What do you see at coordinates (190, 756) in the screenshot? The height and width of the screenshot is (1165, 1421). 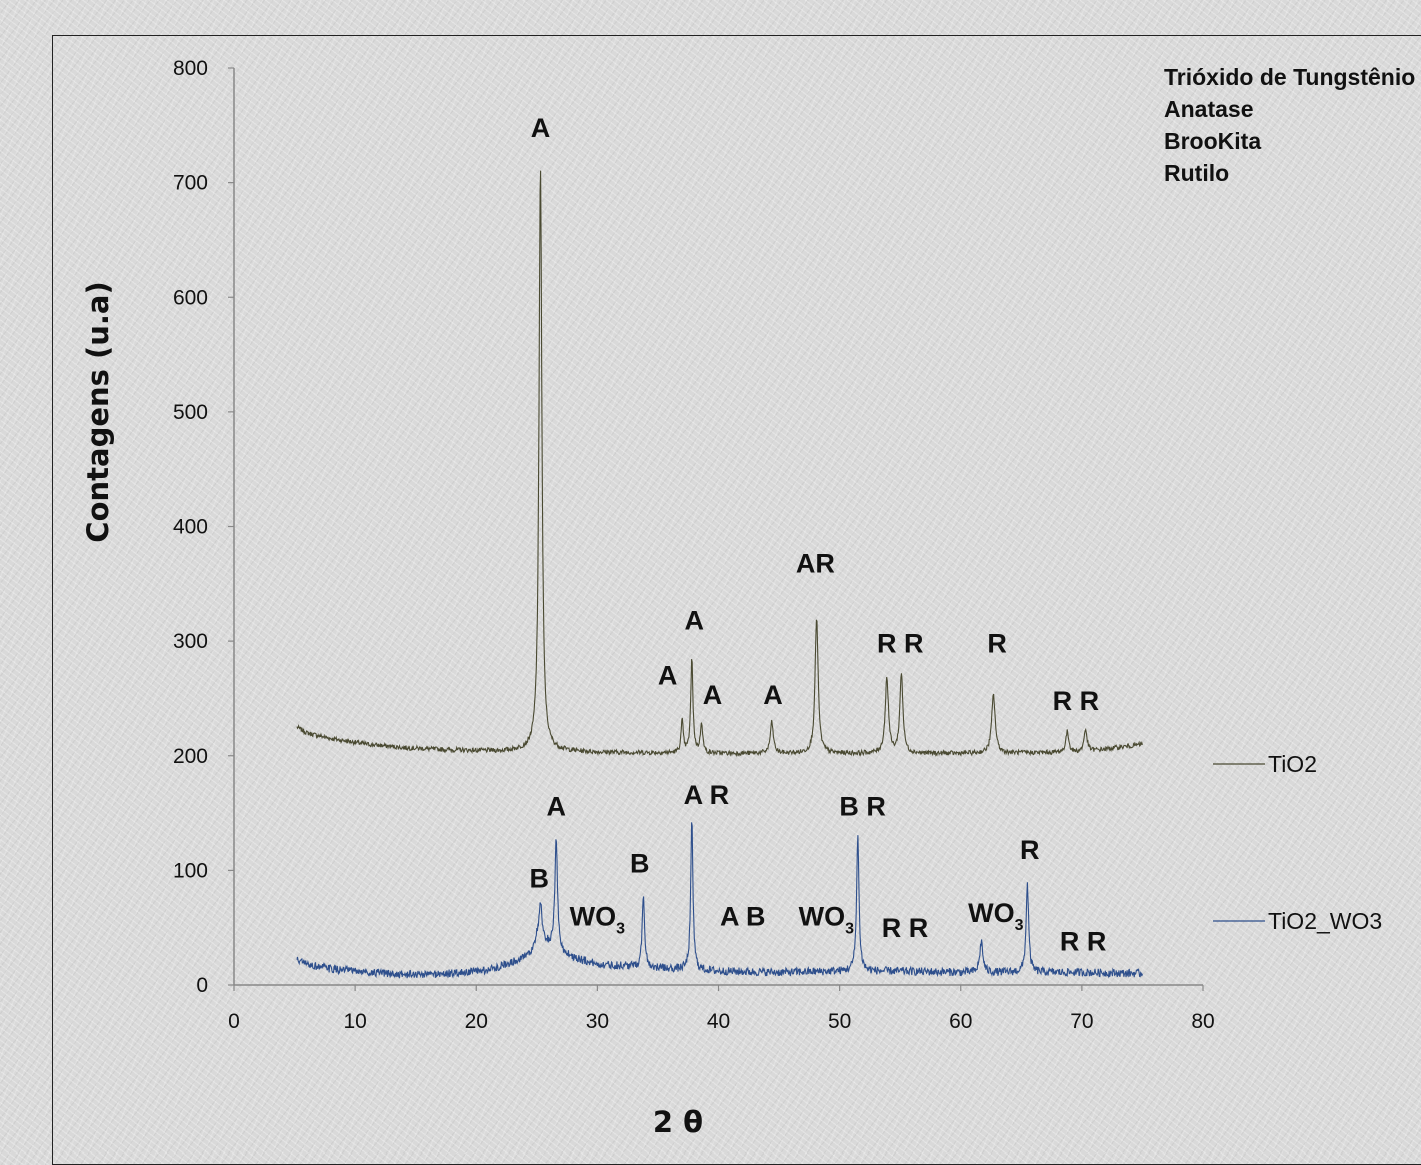 I see `y-tick-label: 200` at bounding box center [190, 756].